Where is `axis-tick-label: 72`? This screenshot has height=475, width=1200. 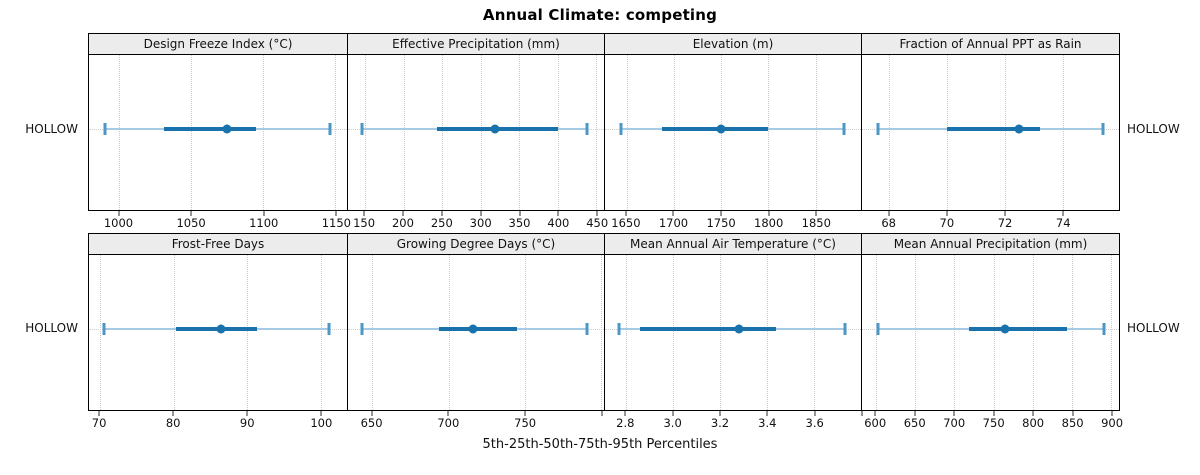 axis-tick-label: 72 is located at coordinates (1005, 223).